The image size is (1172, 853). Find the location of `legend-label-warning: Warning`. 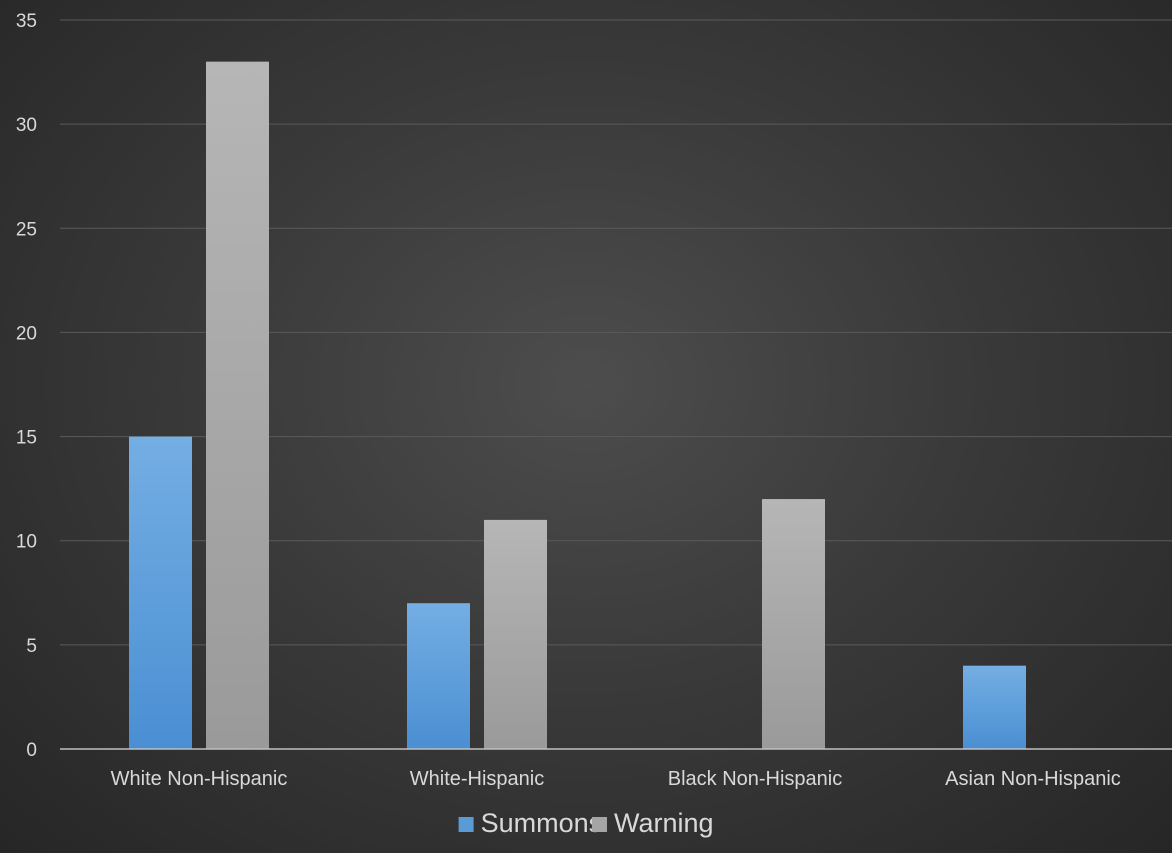

legend-label-warning: Warning is located at coordinates (664, 823).